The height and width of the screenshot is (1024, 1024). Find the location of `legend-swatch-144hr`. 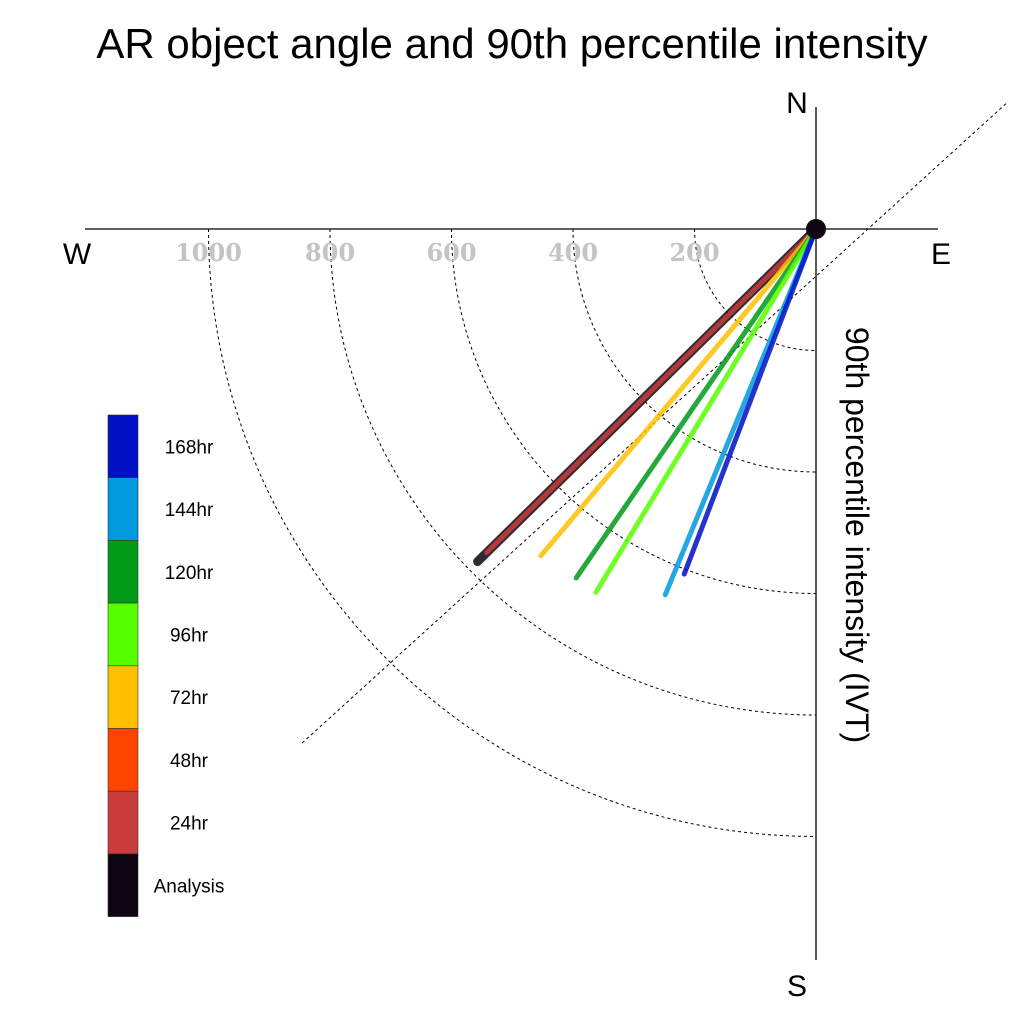

legend-swatch-144hr is located at coordinates (123, 509).